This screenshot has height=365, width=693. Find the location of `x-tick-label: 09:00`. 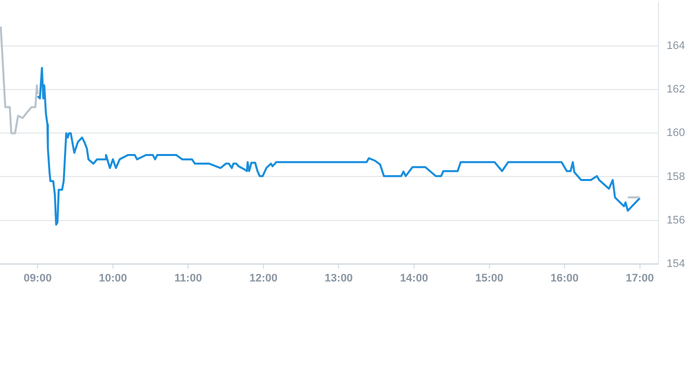

x-tick-label: 09:00 is located at coordinates (38, 278).